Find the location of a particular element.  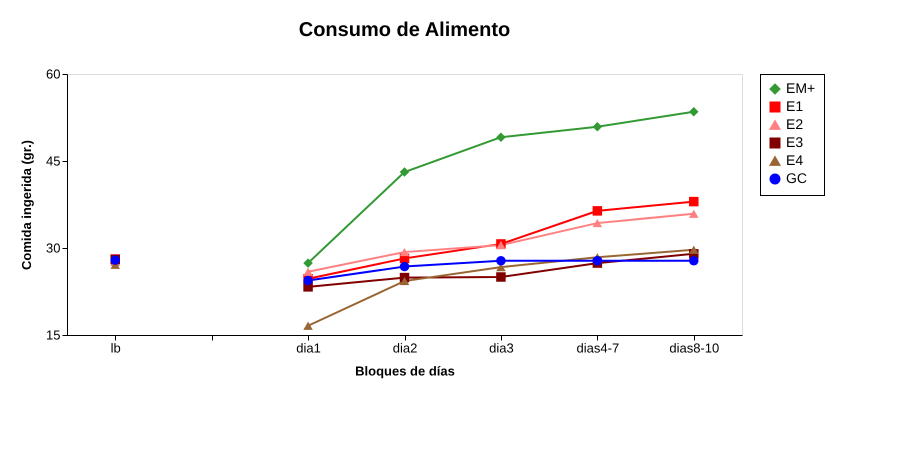

legend-label: E3 is located at coordinates (795, 142).